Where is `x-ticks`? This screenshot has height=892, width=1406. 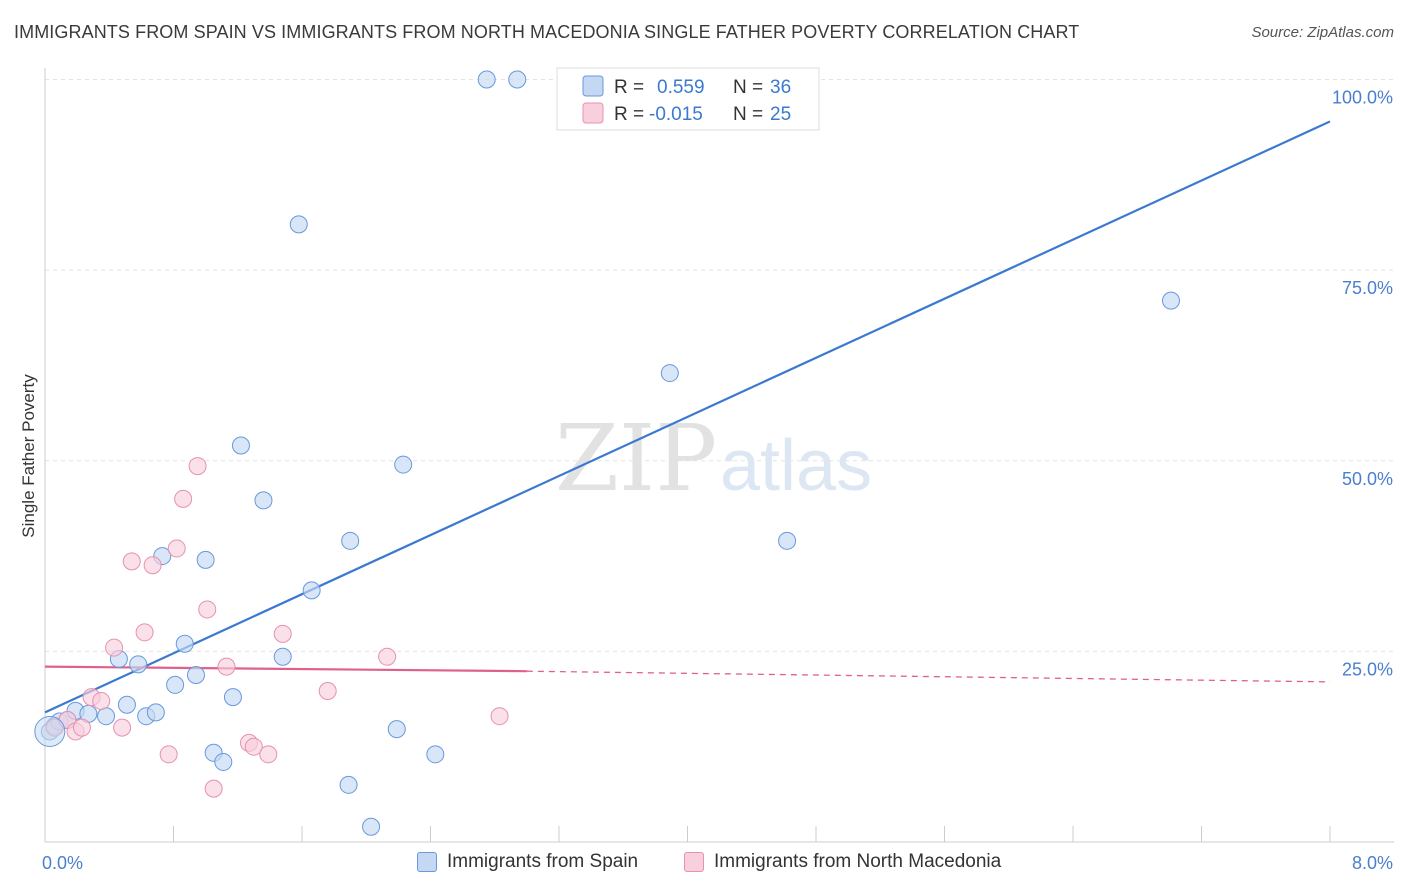
x-ticks is located at coordinates (752, 834).